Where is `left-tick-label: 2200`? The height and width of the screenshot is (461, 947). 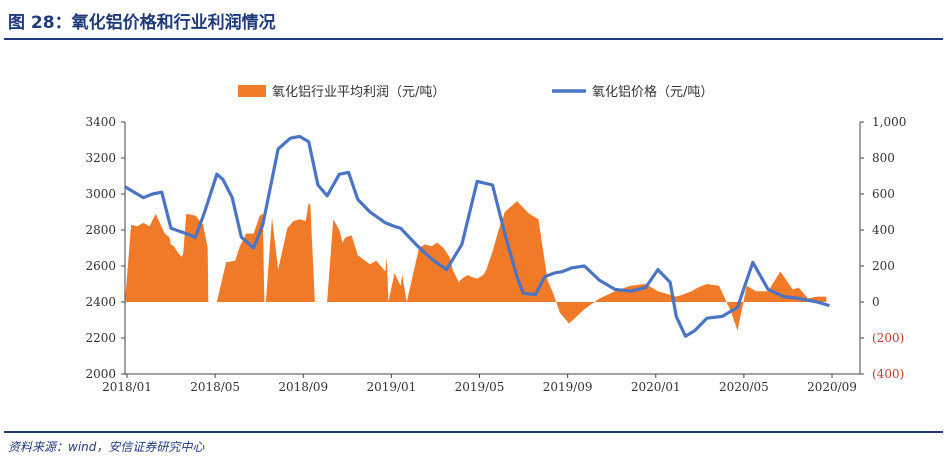 left-tick-label: 2200 is located at coordinates (100, 338).